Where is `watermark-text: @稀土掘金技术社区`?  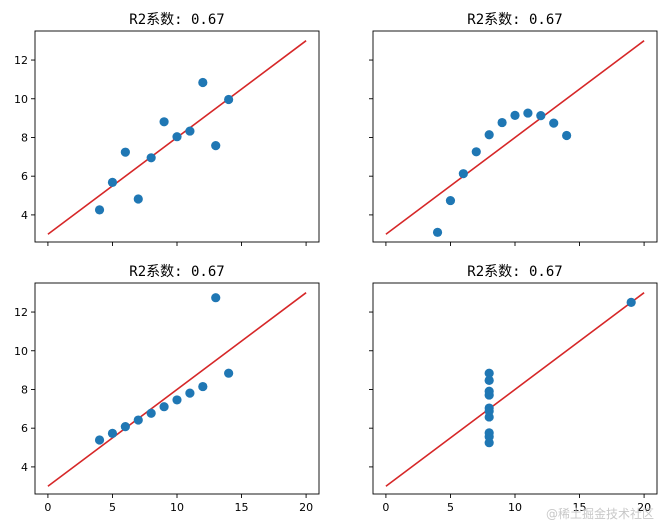
watermark-text: @稀土掘金技术社区 is located at coordinates (600, 513).